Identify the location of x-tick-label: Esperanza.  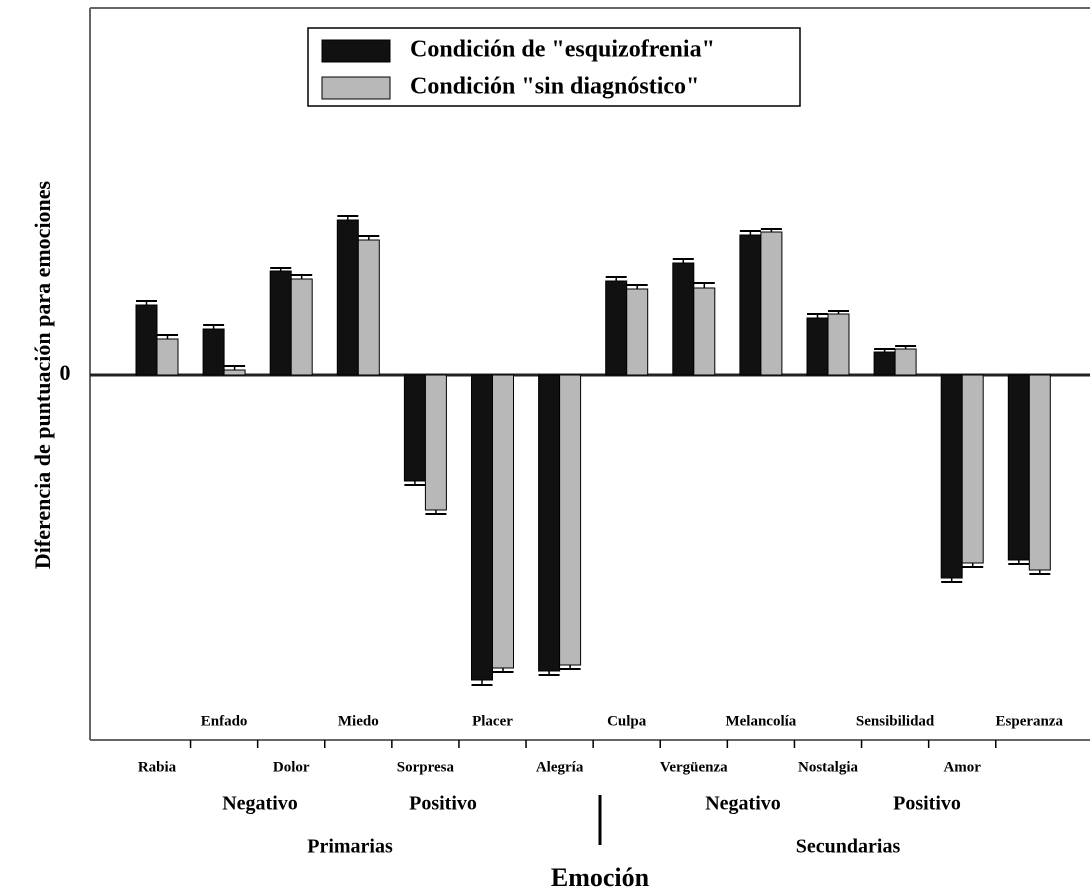
(1030, 721).